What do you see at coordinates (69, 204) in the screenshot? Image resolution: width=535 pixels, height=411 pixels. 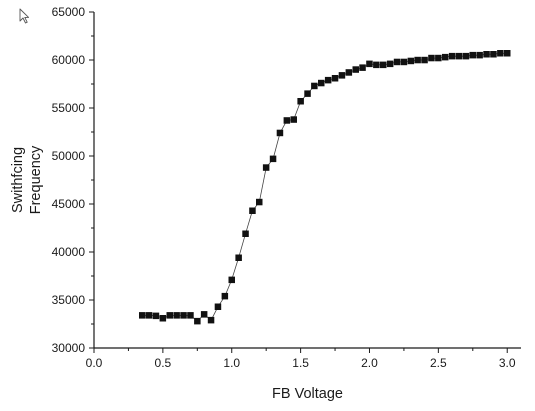 I see `y-tick-label: 45000` at bounding box center [69, 204].